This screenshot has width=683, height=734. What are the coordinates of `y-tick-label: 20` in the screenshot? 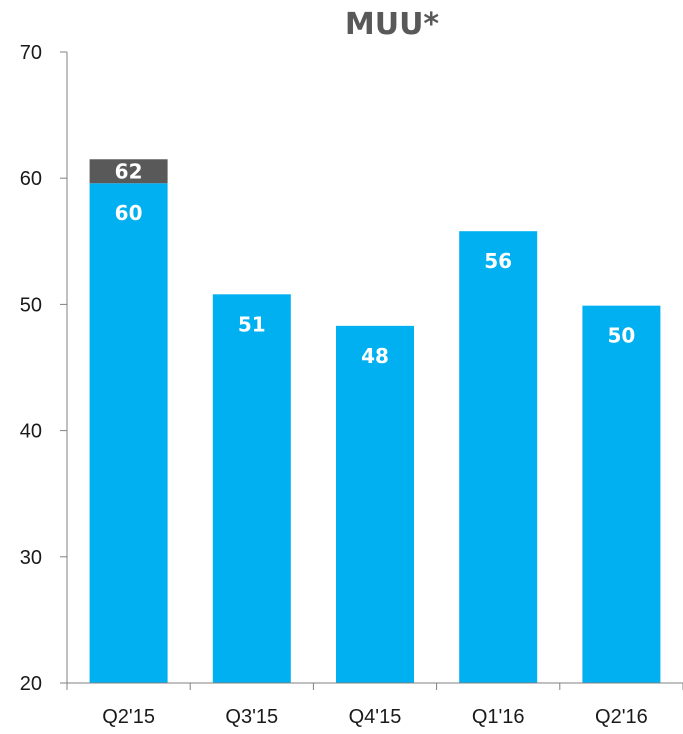 It's located at (31, 684).